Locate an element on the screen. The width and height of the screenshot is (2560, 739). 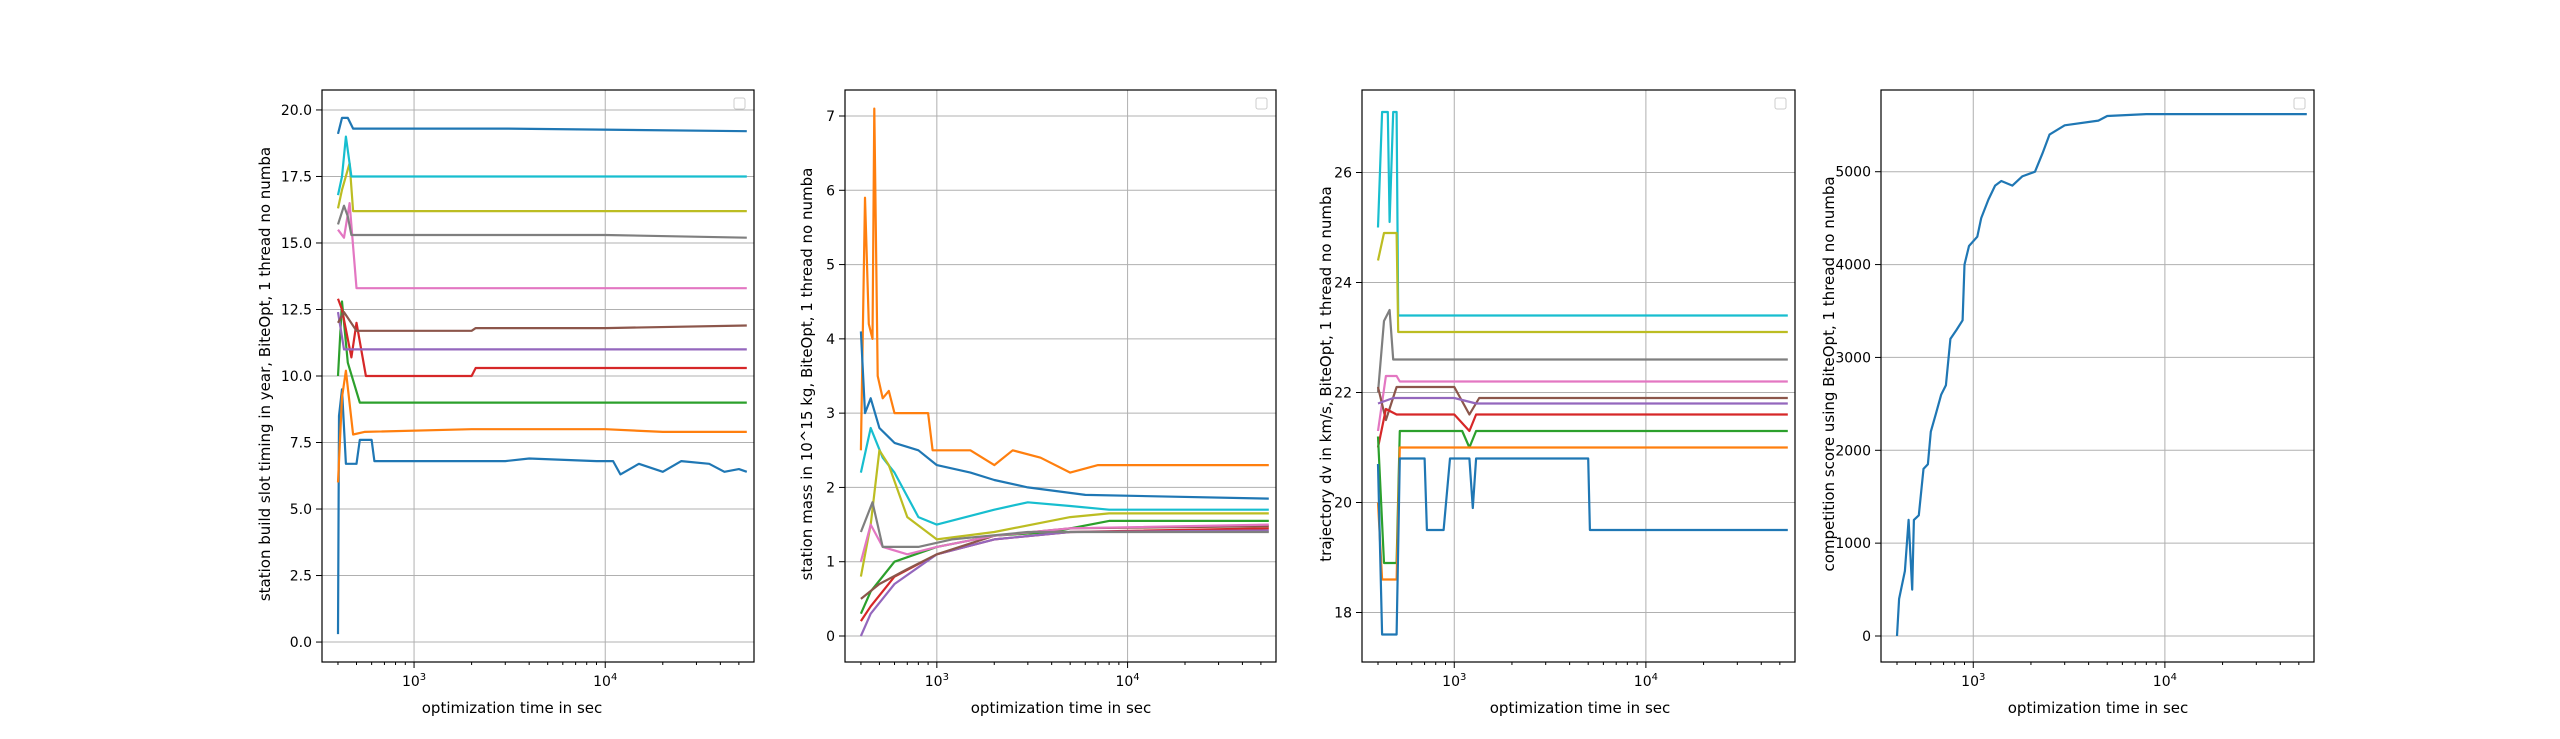
y-tick-label: 2 is located at coordinates (830, 488).